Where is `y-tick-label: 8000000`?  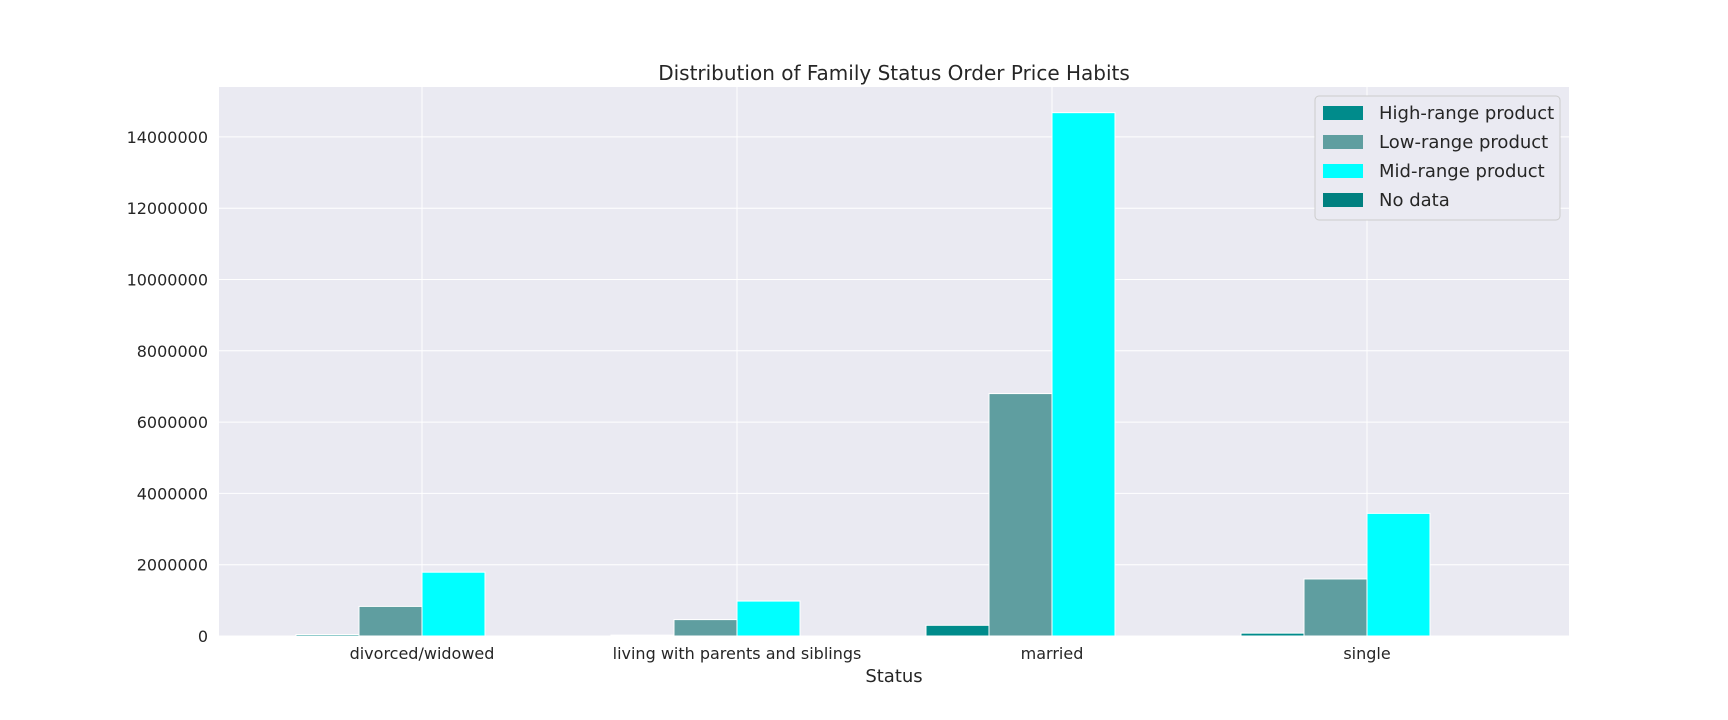 y-tick-label: 8000000 is located at coordinates (172, 351).